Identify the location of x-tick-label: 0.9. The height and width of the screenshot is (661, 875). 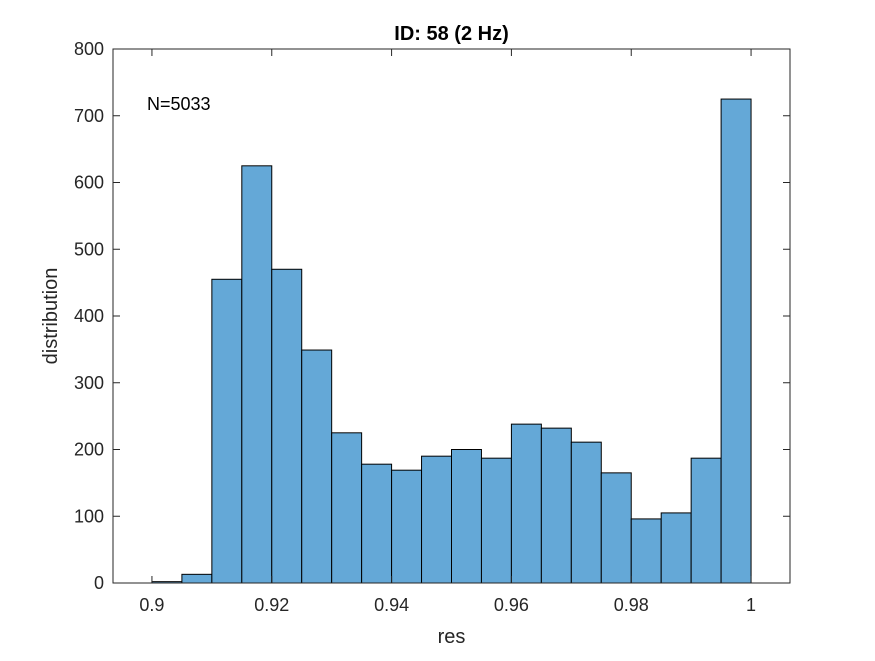
(151, 605).